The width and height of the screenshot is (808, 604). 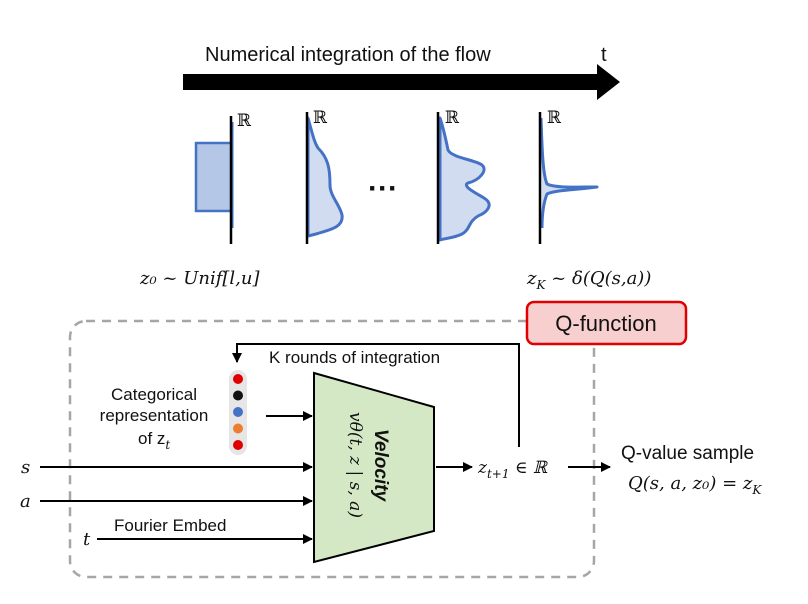 What do you see at coordinates (170, 525) in the screenshot?
I see `fourier-embed-label: Fourier Embed` at bounding box center [170, 525].